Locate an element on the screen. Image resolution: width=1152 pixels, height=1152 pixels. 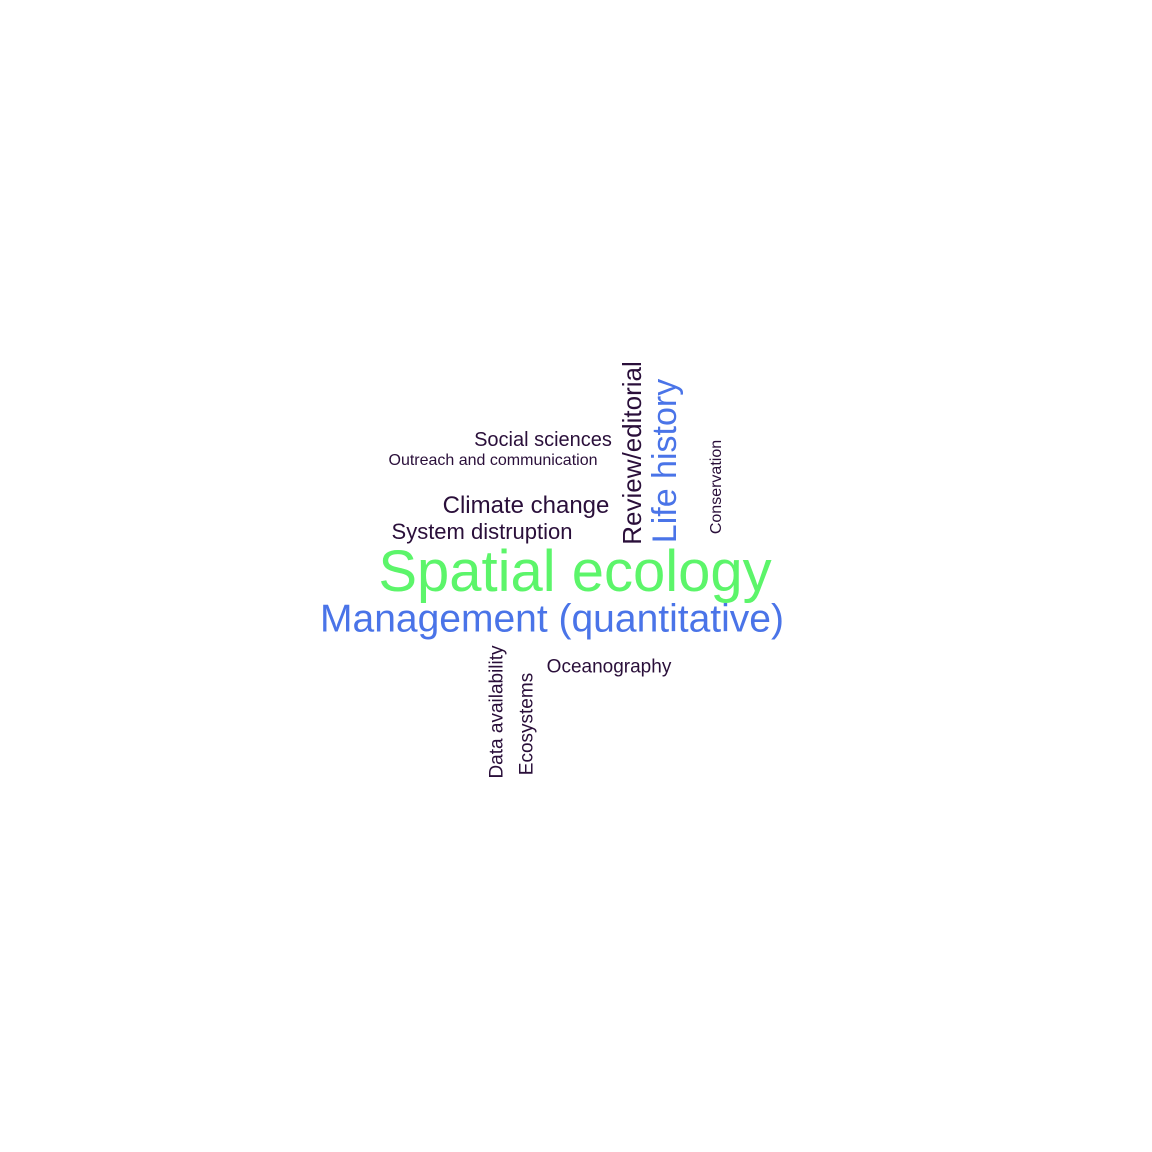
word-system-distruption: System distruption is located at coordinates (482, 531).